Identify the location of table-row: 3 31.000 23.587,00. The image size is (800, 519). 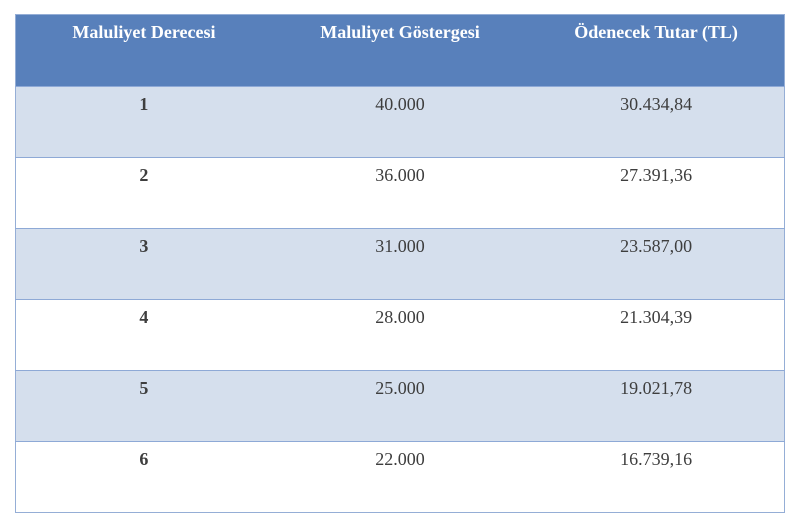
(400, 264).